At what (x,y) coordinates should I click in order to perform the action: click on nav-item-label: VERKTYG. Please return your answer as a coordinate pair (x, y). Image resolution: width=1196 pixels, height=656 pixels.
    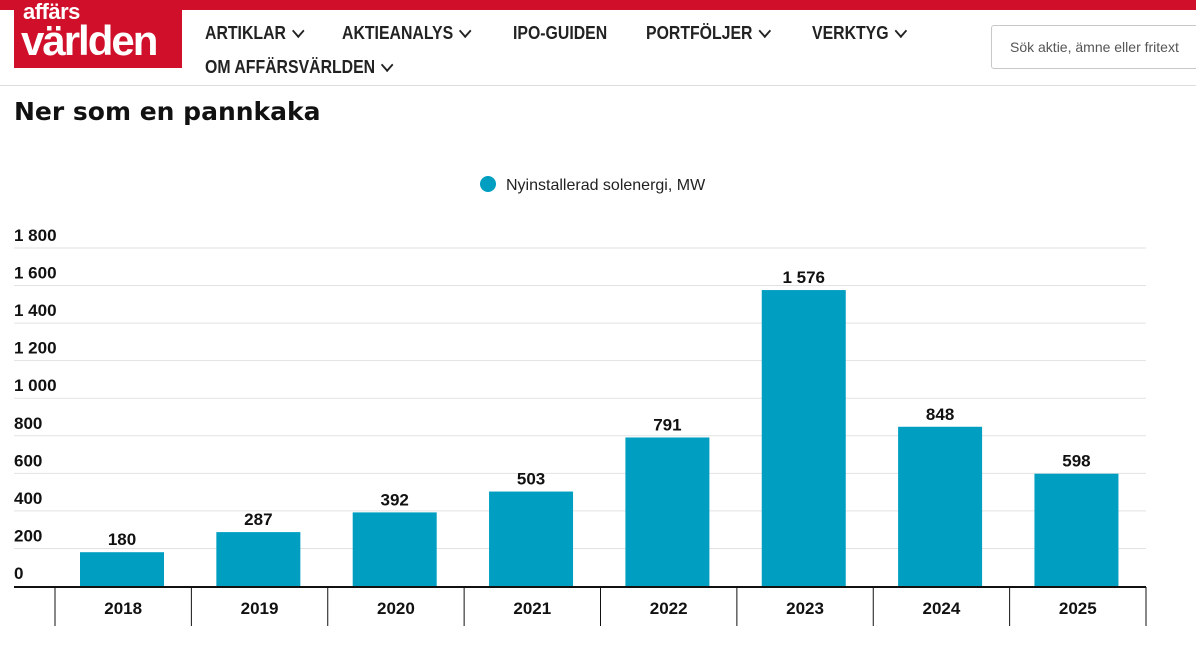
    Looking at the image, I should click on (850, 32).